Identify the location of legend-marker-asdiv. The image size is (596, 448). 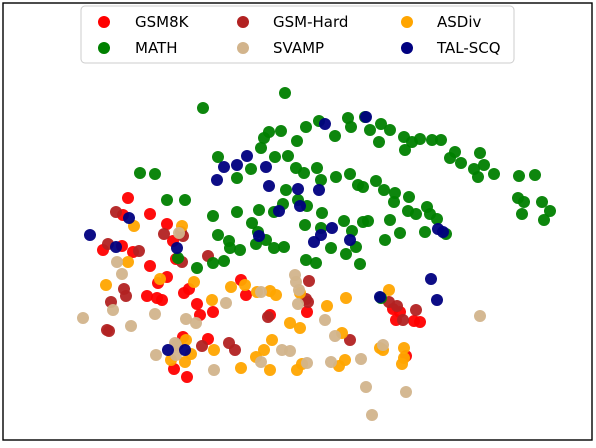
(407, 22).